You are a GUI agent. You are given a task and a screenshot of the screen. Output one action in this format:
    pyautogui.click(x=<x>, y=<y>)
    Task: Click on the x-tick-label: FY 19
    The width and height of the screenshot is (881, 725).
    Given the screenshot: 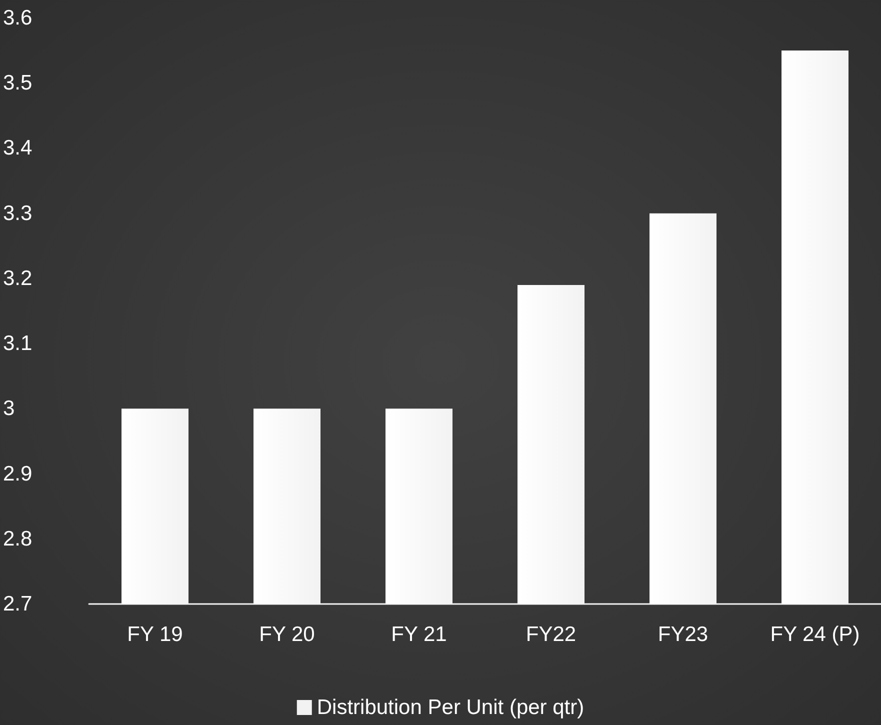 What is the action you would take?
    pyautogui.click(x=155, y=634)
    